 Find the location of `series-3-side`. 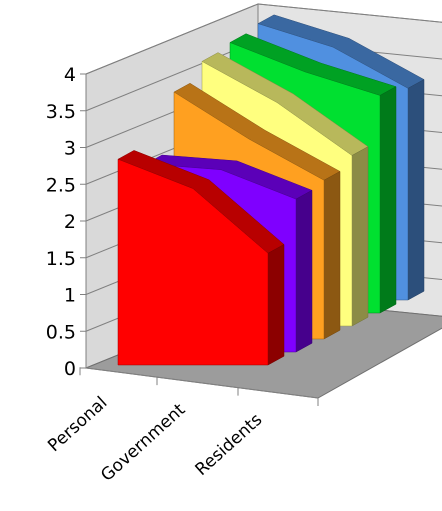

series-3-side is located at coordinates (332, 255).